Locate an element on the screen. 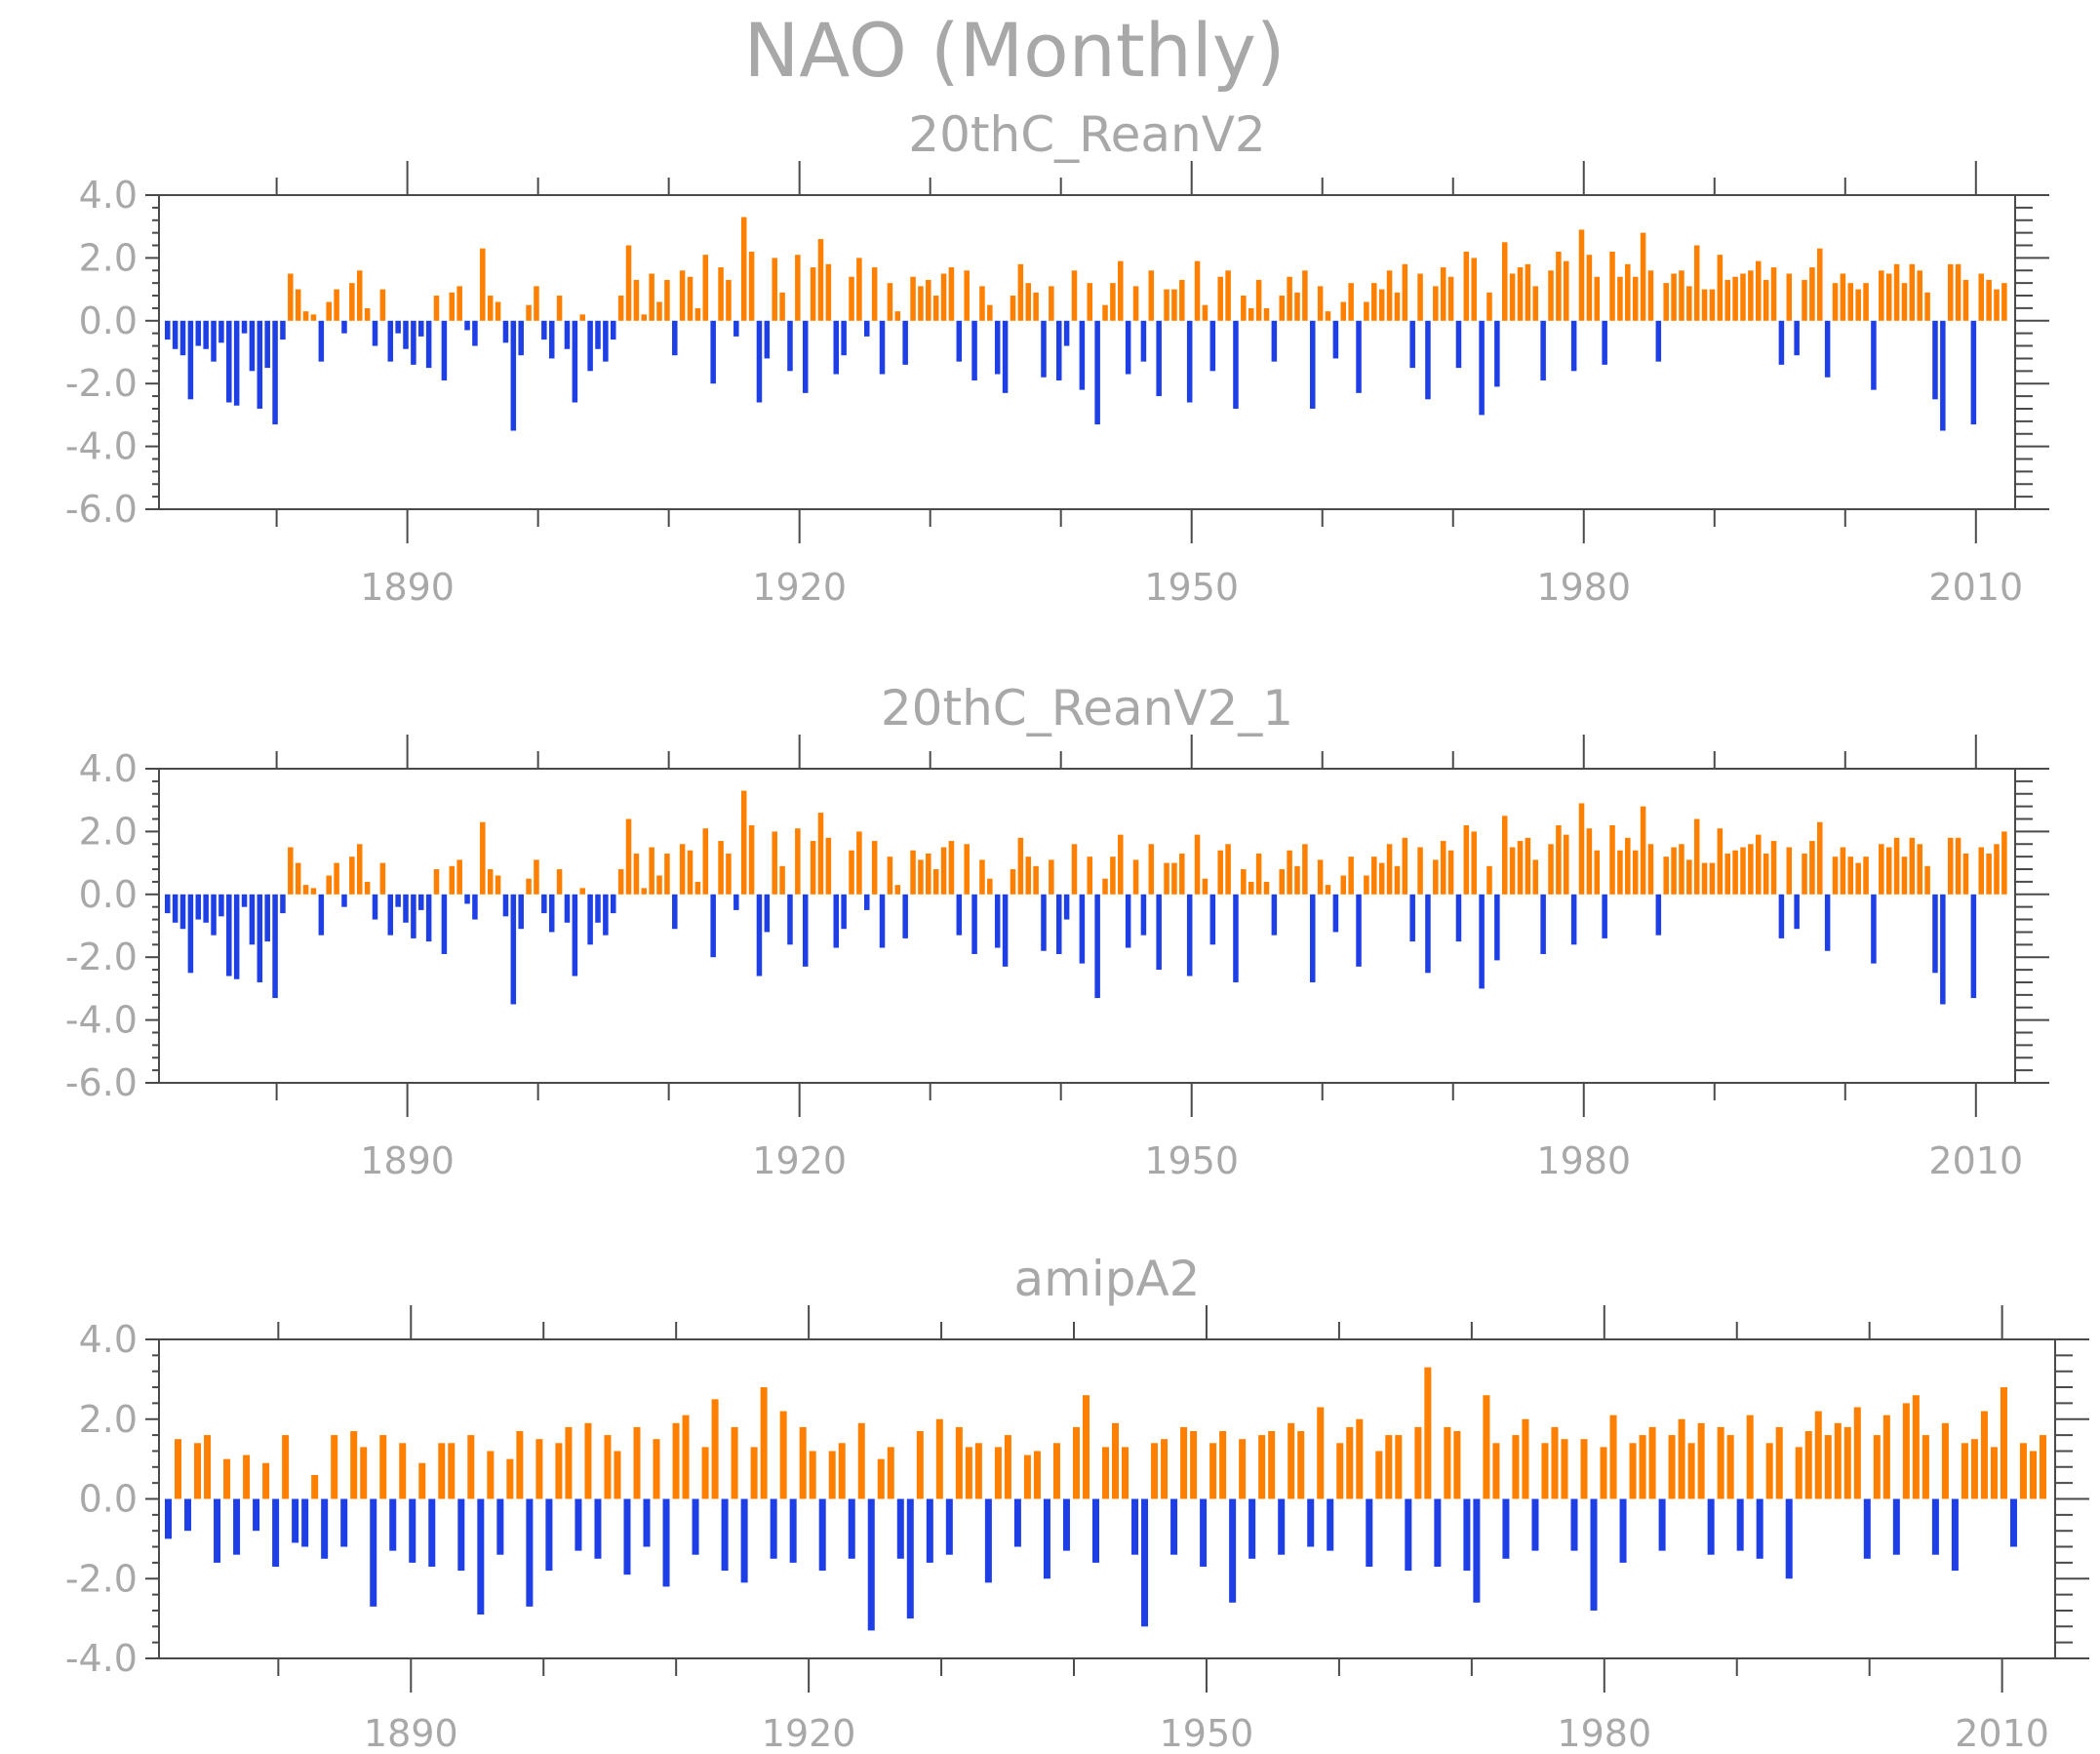 This screenshot has height=1754, width=2100. x-tick-label: 1980 is located at coordinates (1583, 587).